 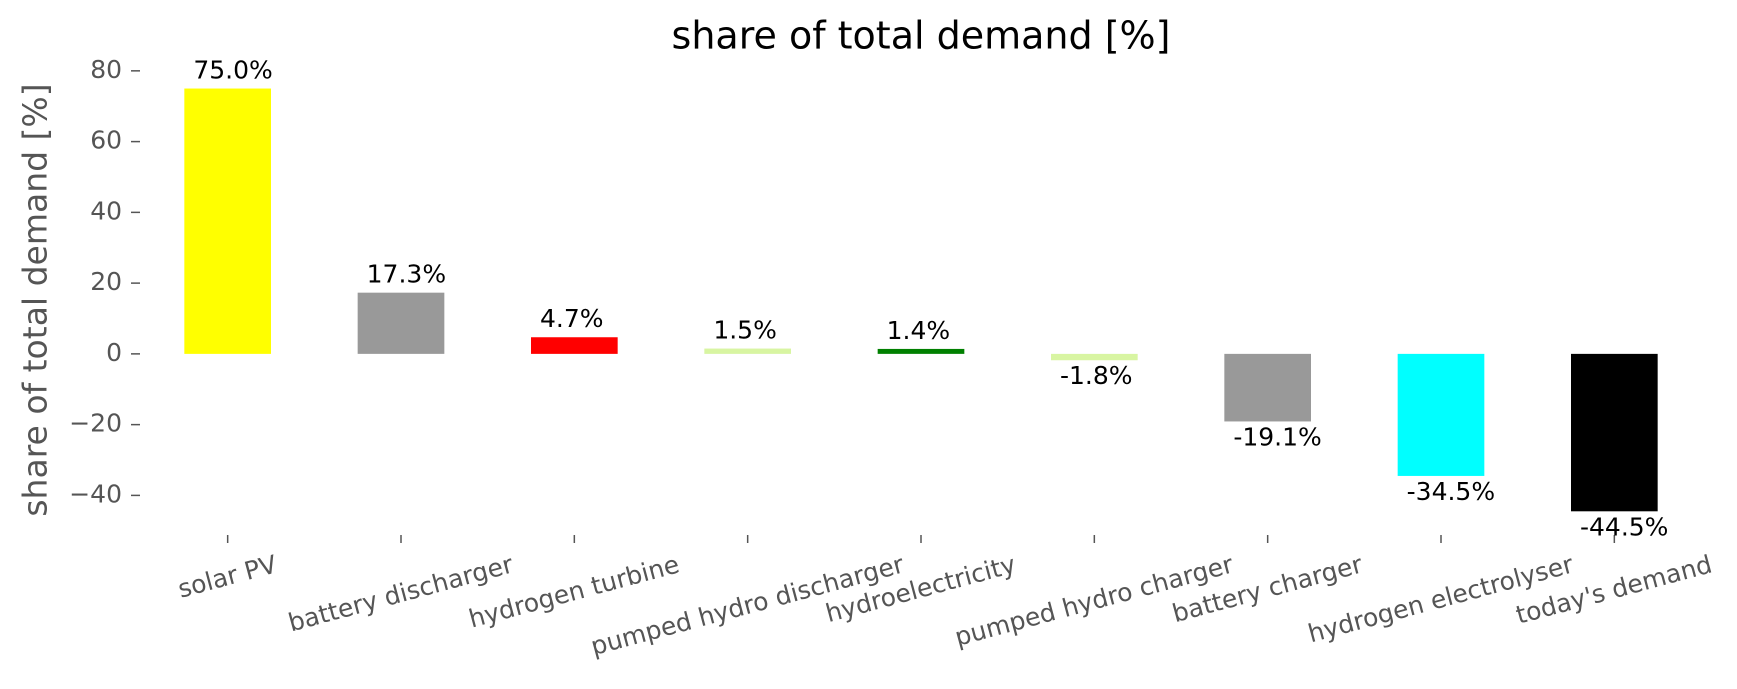 What do you see at coordinates (745, 330) in the screenshot?
I see `value-label: 1.5%` at bounding box center [745, 330].